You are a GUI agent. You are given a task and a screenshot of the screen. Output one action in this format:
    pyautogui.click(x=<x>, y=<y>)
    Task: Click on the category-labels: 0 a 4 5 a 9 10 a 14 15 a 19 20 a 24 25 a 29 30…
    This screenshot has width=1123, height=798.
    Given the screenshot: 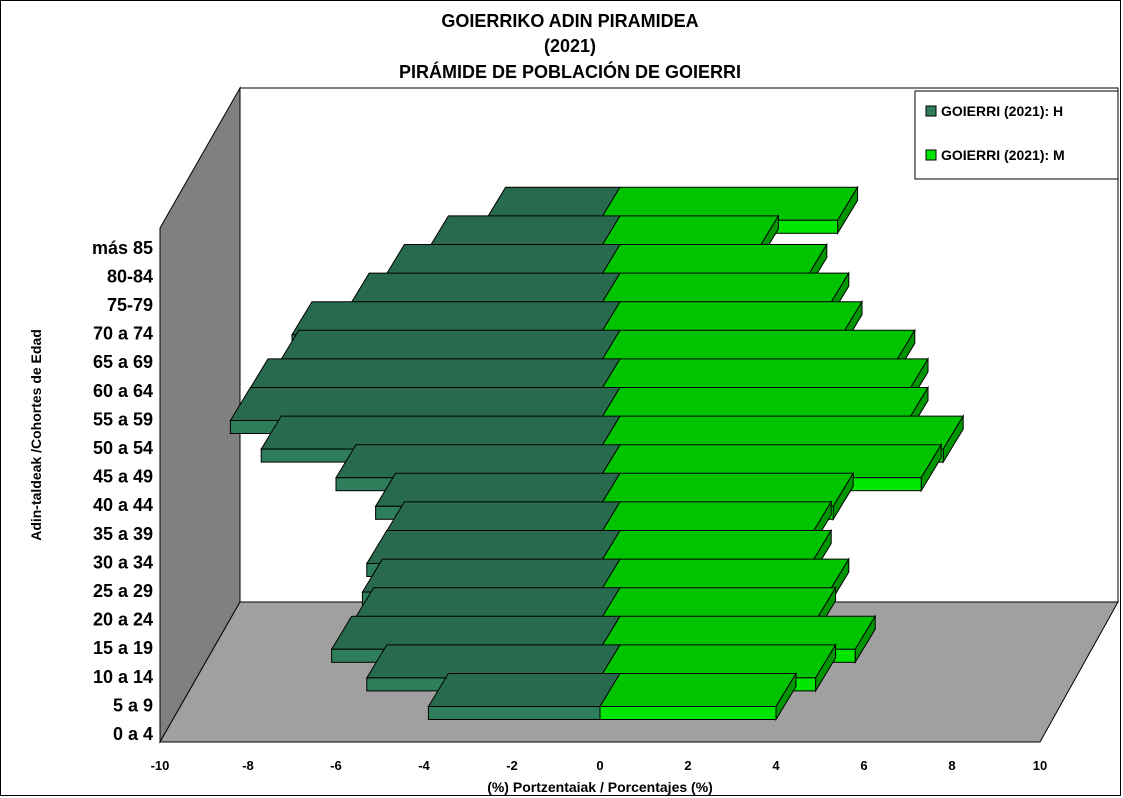 What is the action you would take?
    pyautogui.click(x=122, y=491)
    